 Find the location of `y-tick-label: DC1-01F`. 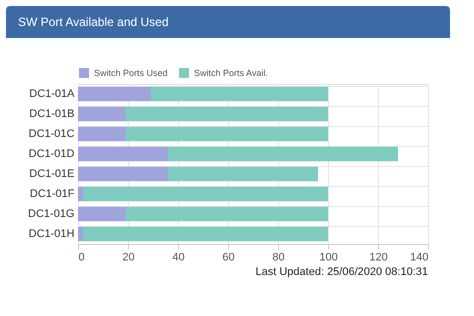

y-tick-label: DC1-01F is located at coordinates (52, 194).